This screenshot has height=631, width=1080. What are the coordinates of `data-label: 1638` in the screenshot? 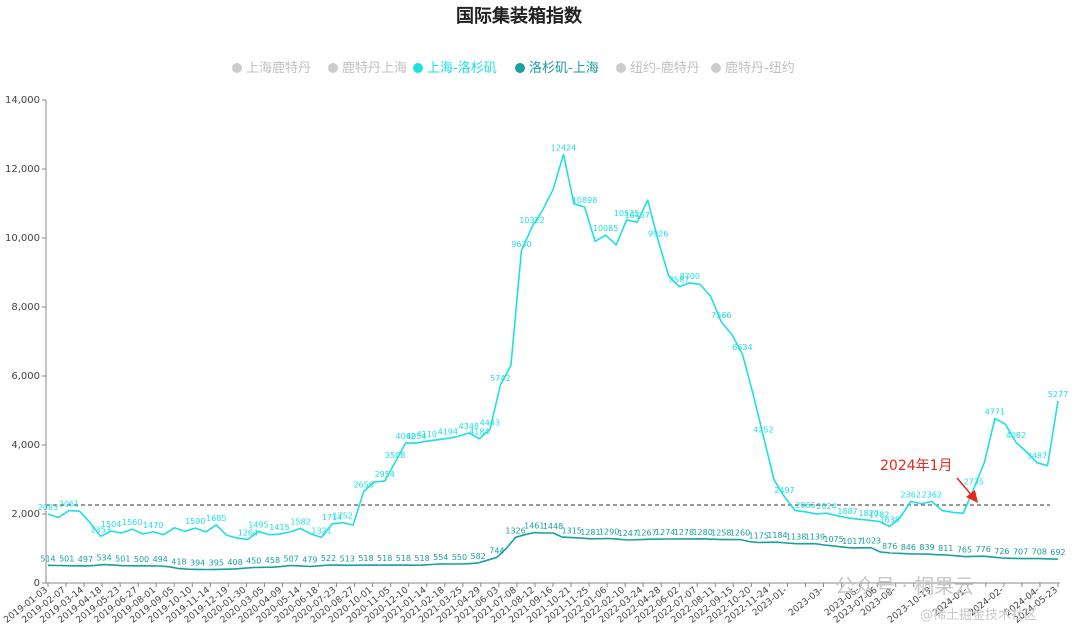 It's located at (889, 519).